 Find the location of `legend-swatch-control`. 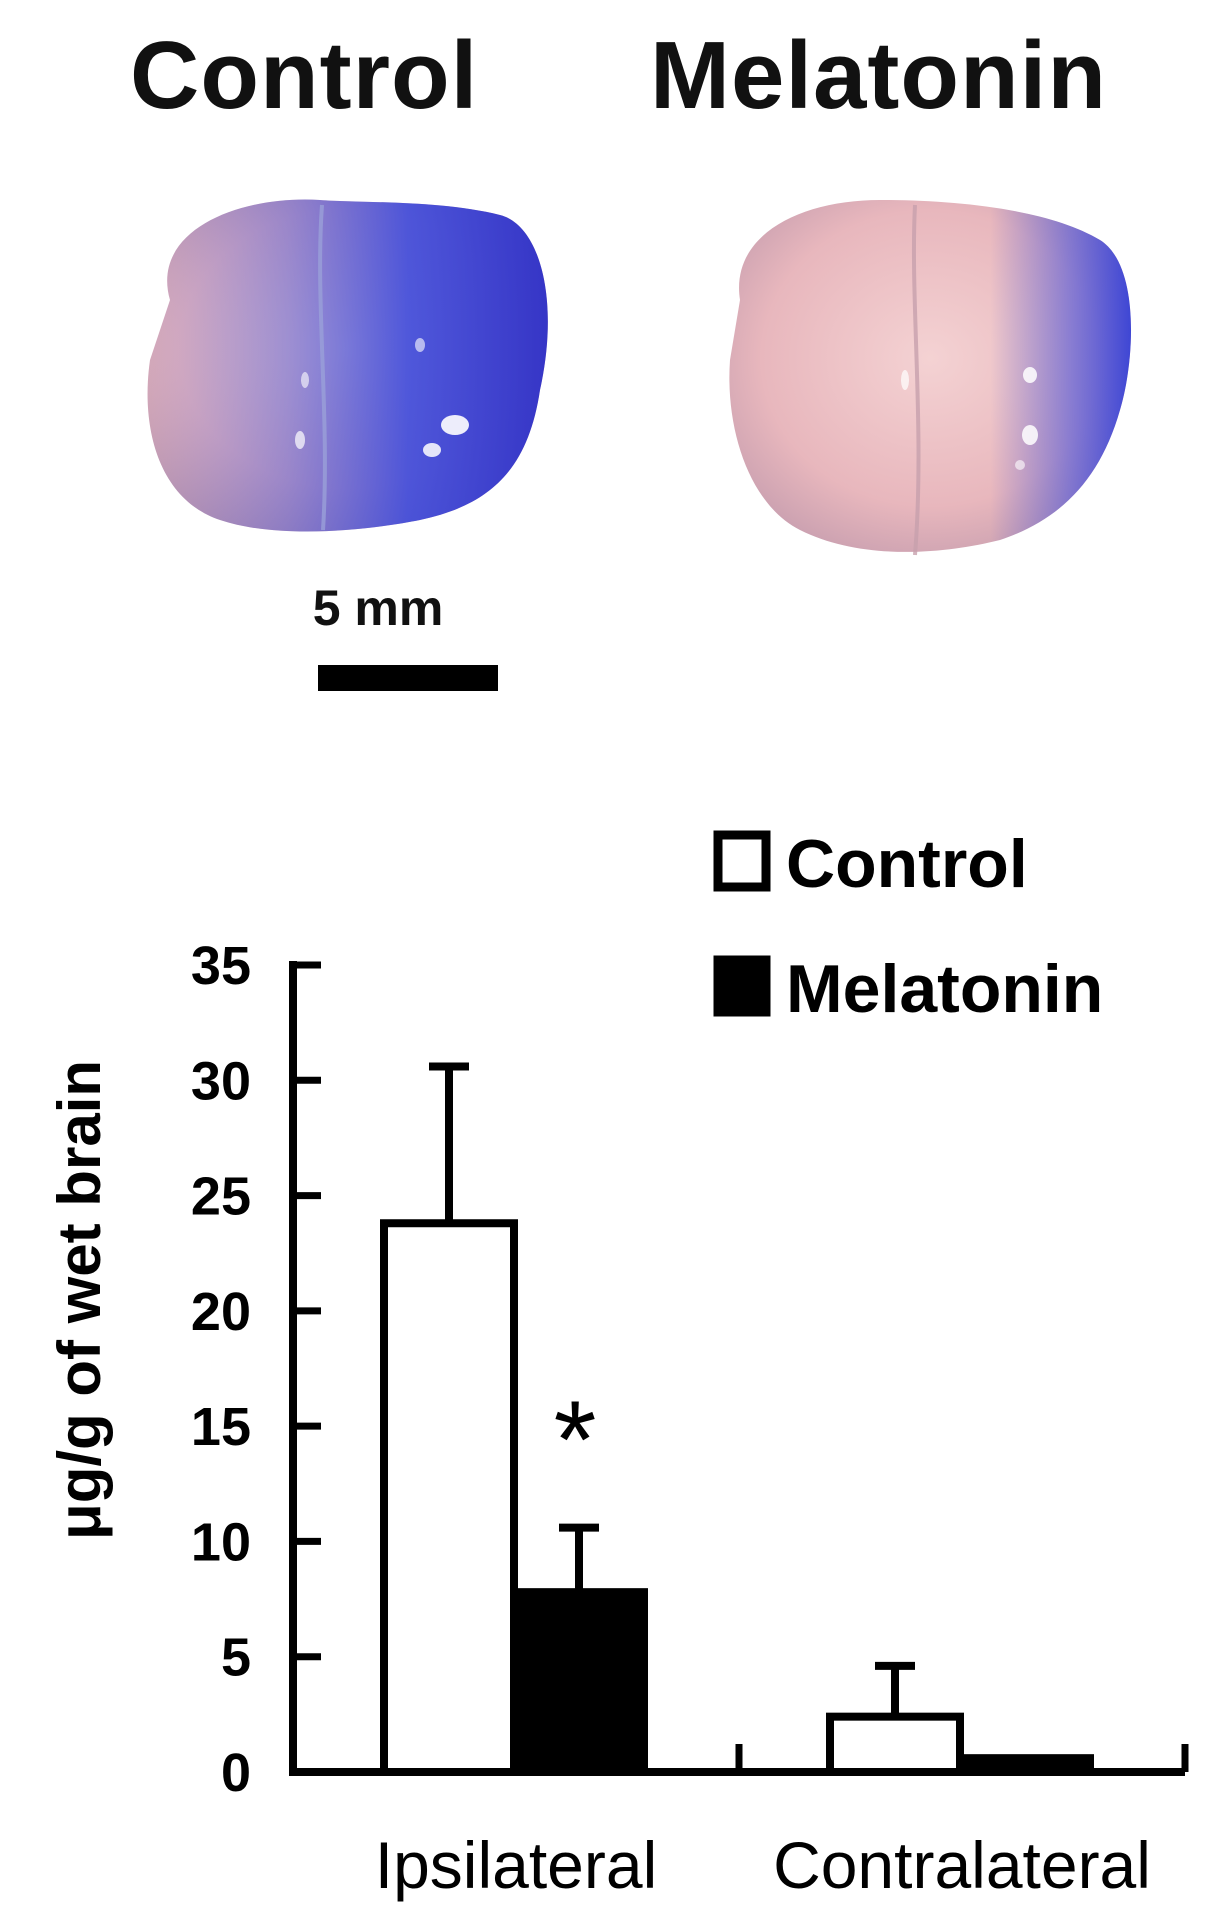

legend-swatch-control is located at coordinates (742, 861).